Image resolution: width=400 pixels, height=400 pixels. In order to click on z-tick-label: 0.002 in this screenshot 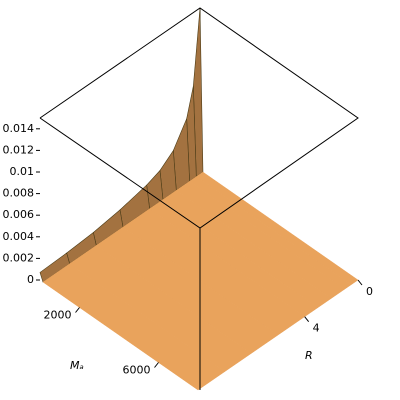, I will do `click(19, 257)`.